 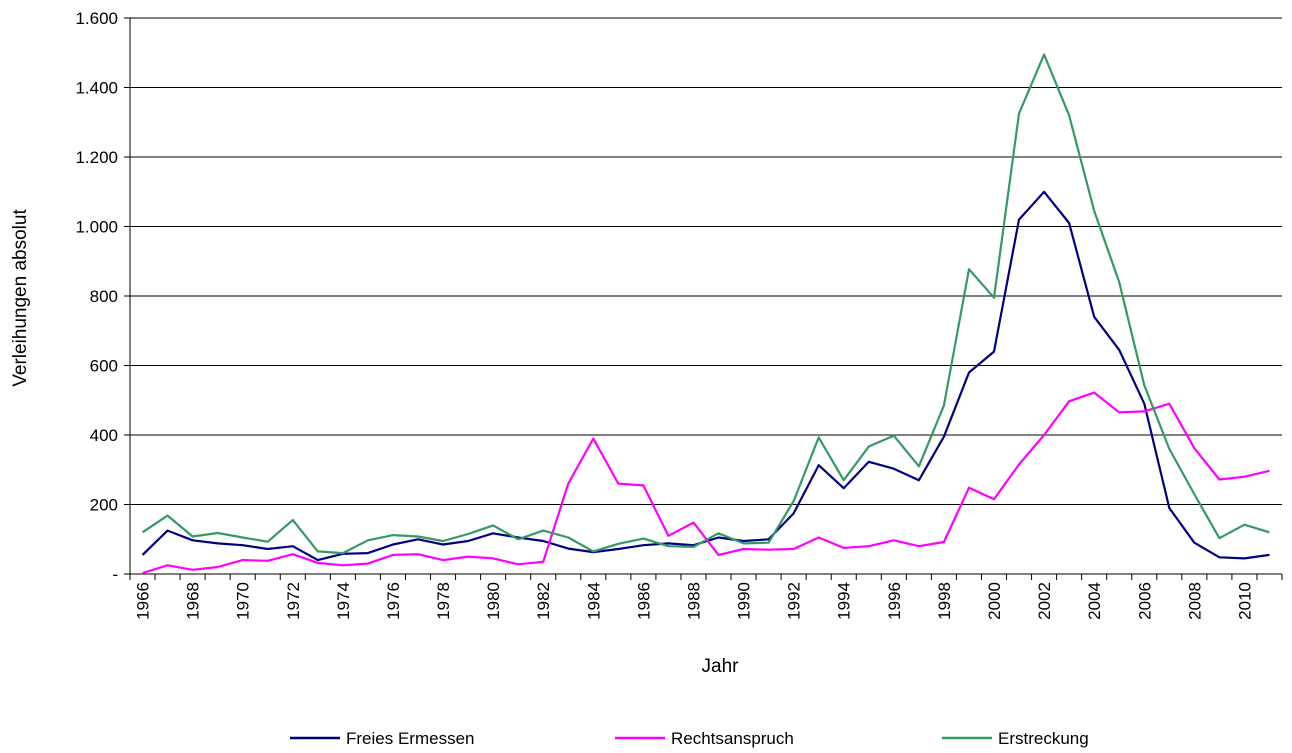 I want to click on y-tick-label: 1.200, so click(x=96, y=157).